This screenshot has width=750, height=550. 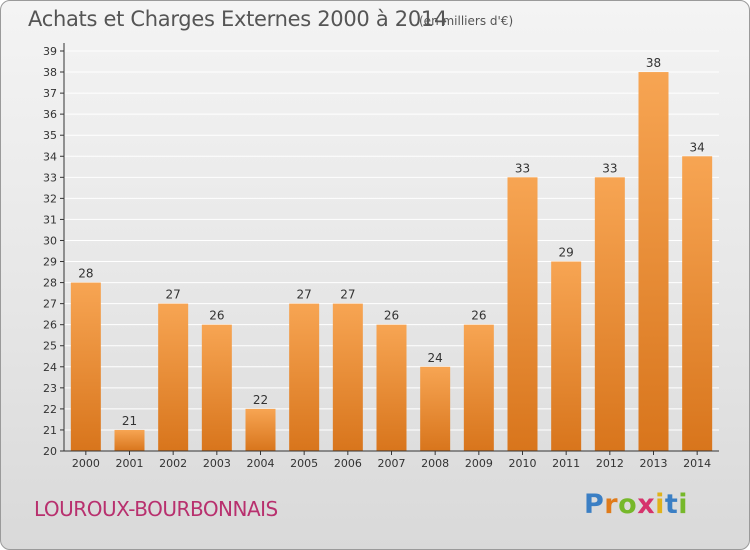 What do you see at coordinates (238, 19) in the screenshot?
I see `chart-title: Achats et Charges Externes 2000 à 2014` at bounding box center [238, 19].